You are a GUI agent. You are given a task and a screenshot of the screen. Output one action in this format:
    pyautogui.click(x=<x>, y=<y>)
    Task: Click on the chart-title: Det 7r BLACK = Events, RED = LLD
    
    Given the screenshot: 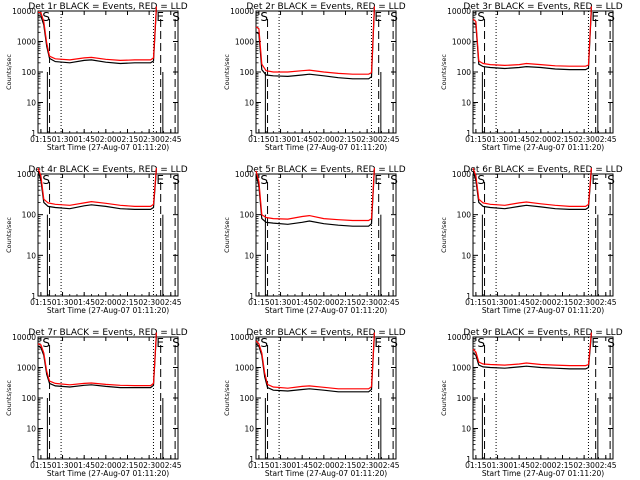 What is the action you would take?
    pyautogui.click(x=107, y=333)
    